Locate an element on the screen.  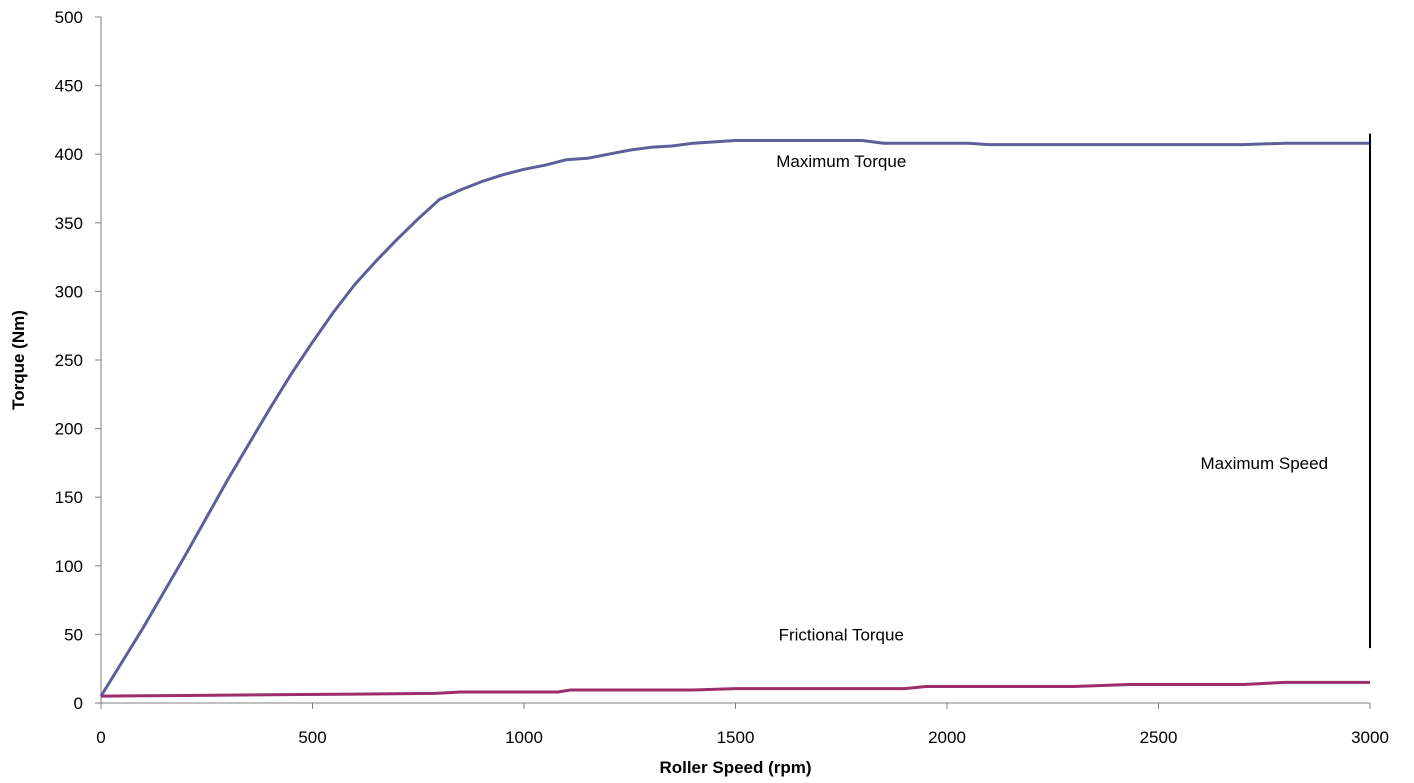
x-tick-label: 1500 is located at coordinates (736, 737).